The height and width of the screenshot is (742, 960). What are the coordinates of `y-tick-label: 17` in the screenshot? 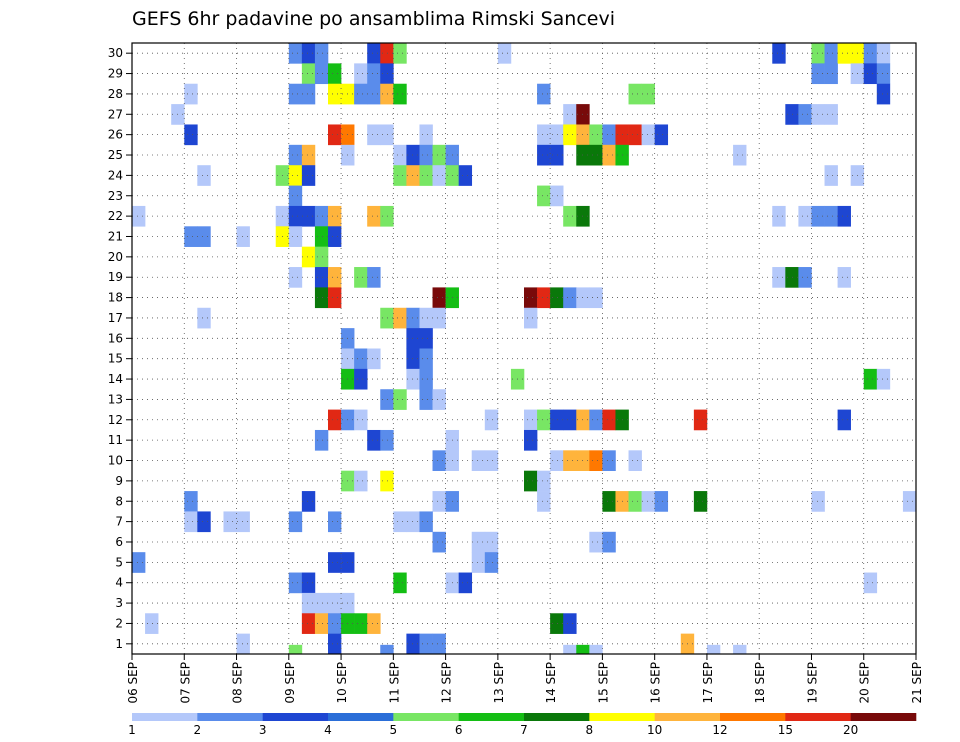 It's located at (115, 318).